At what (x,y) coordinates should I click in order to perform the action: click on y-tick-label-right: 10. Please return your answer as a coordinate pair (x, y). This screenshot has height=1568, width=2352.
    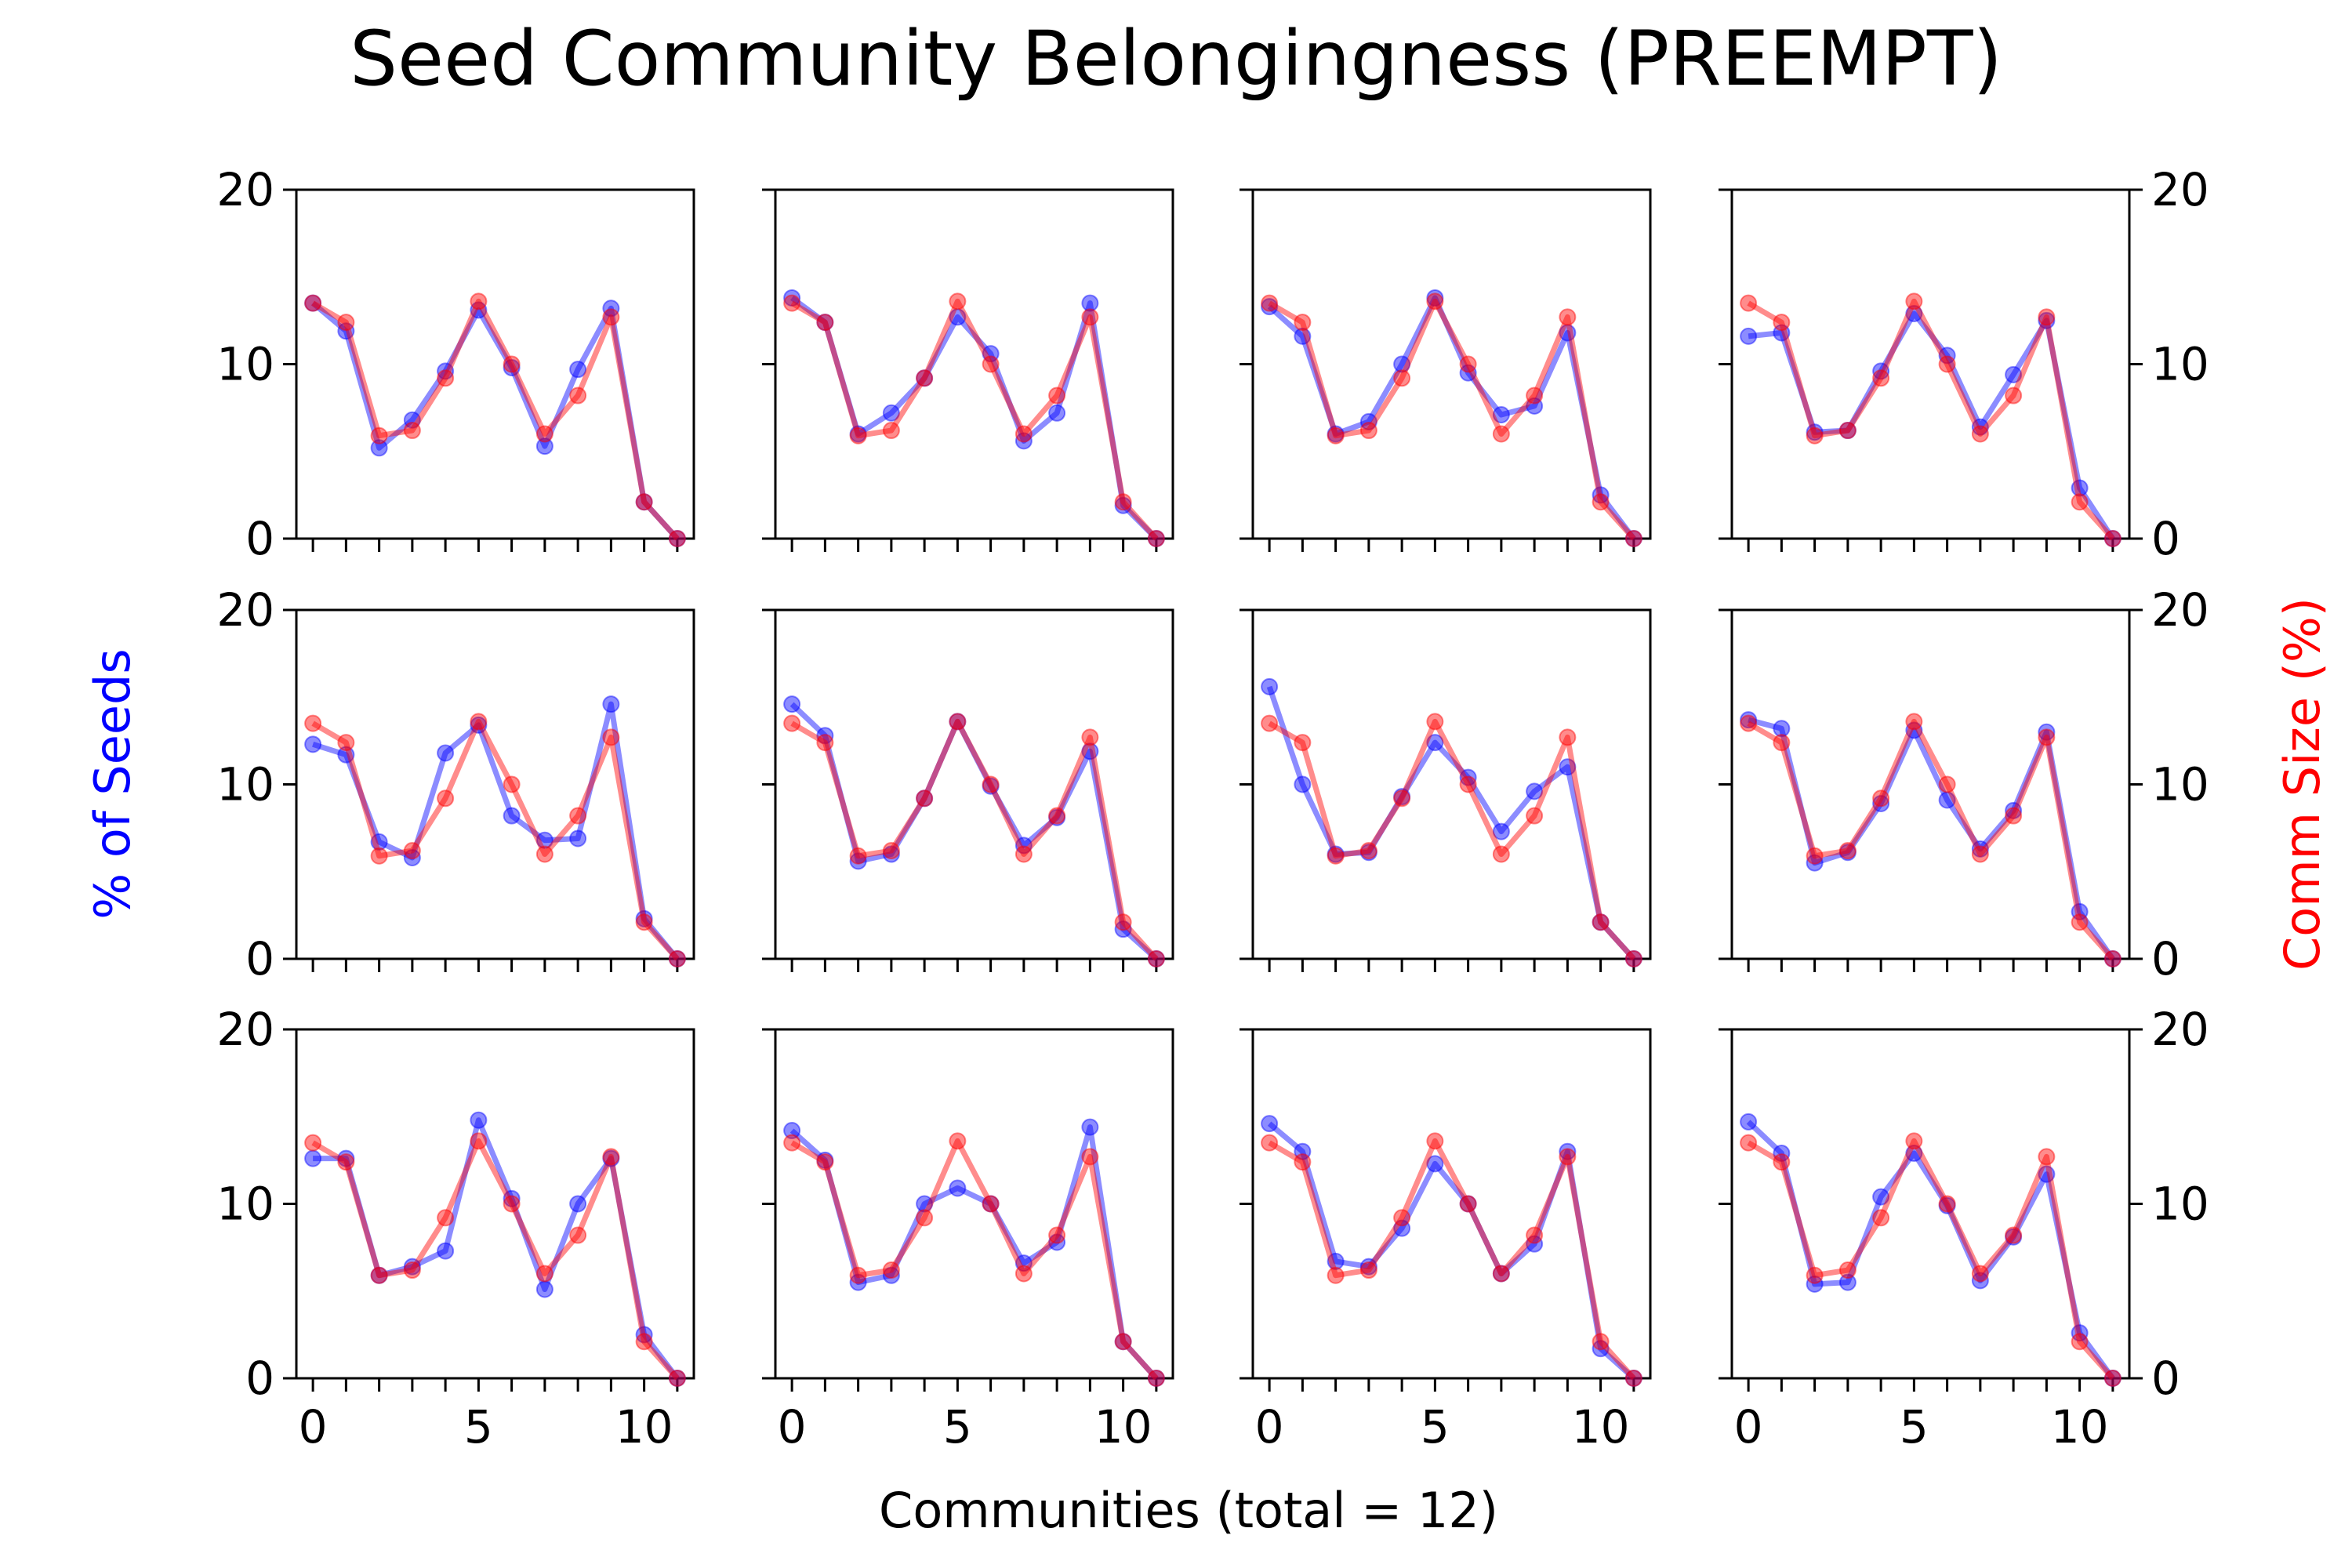
    Looking at the image, I should click on (2180, 784).